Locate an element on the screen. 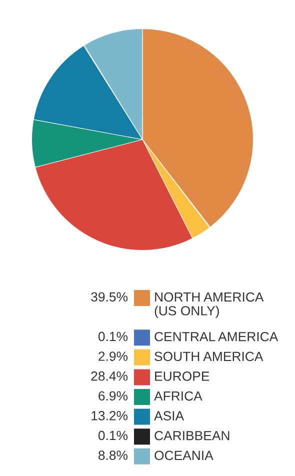  data-label: 6.9% is located at coordinates (113, 396).